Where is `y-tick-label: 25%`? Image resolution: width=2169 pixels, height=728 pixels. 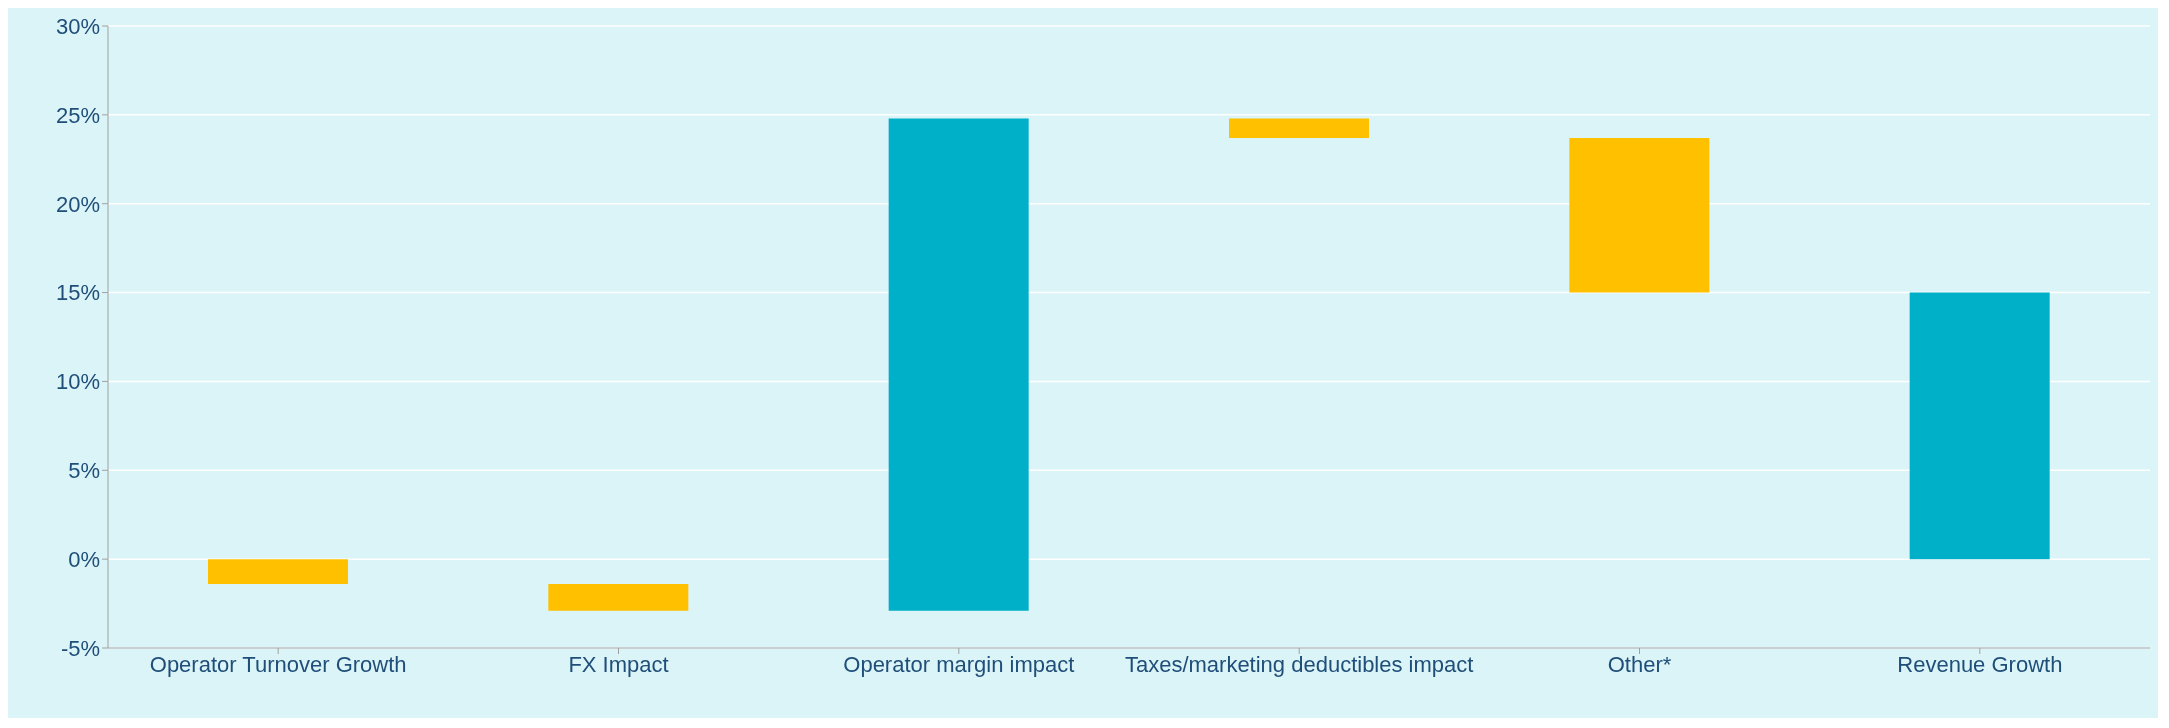 y-tick-label: 25% is located at coordinates (77, 115).